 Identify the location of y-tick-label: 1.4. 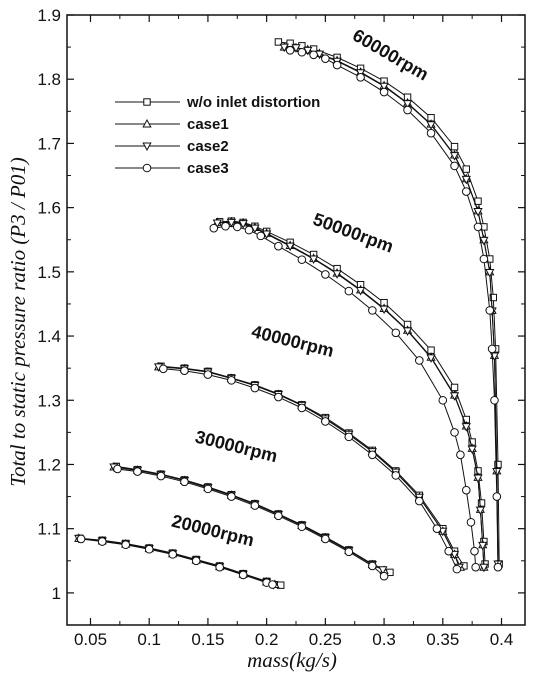
(49, 336).